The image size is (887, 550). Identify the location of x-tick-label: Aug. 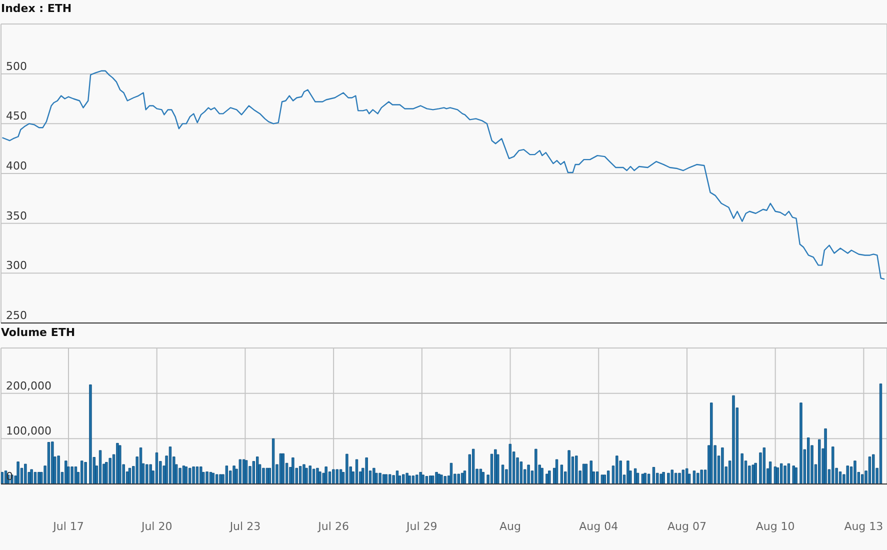
(511, 526).